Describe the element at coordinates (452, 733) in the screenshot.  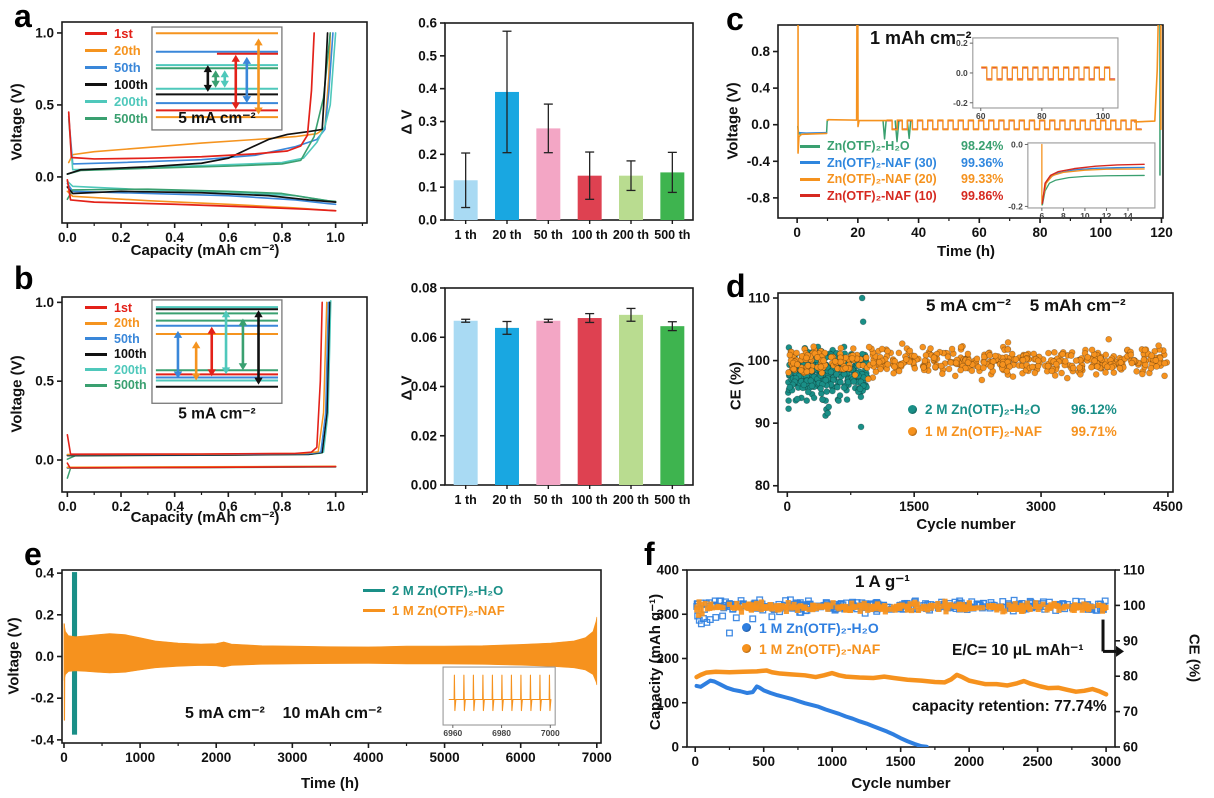
I see `svg-text: 6960` at that location.